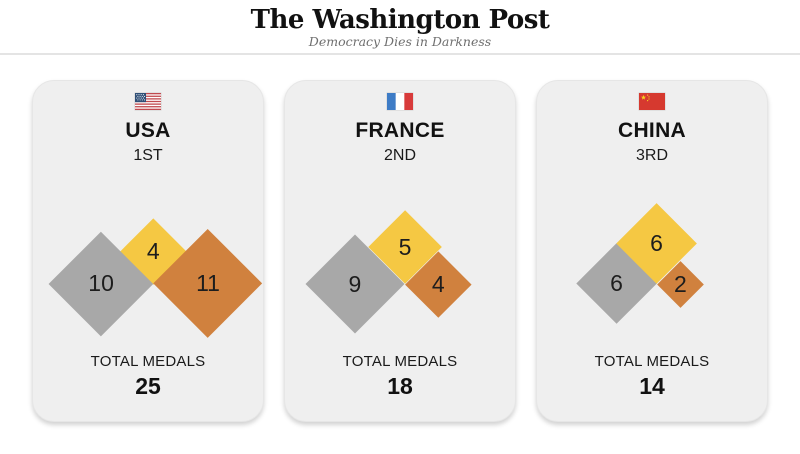 The height and width of the screenshot is (454, 800). I want to click on silver-diamond: 6, so click(616, 284).